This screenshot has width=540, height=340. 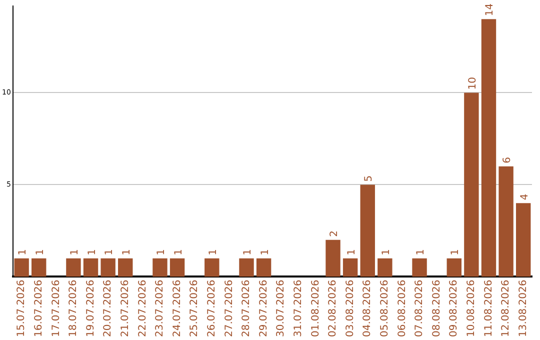 I want to click on x-tick-label: 05.08.2026, so click(x=385, y=309).